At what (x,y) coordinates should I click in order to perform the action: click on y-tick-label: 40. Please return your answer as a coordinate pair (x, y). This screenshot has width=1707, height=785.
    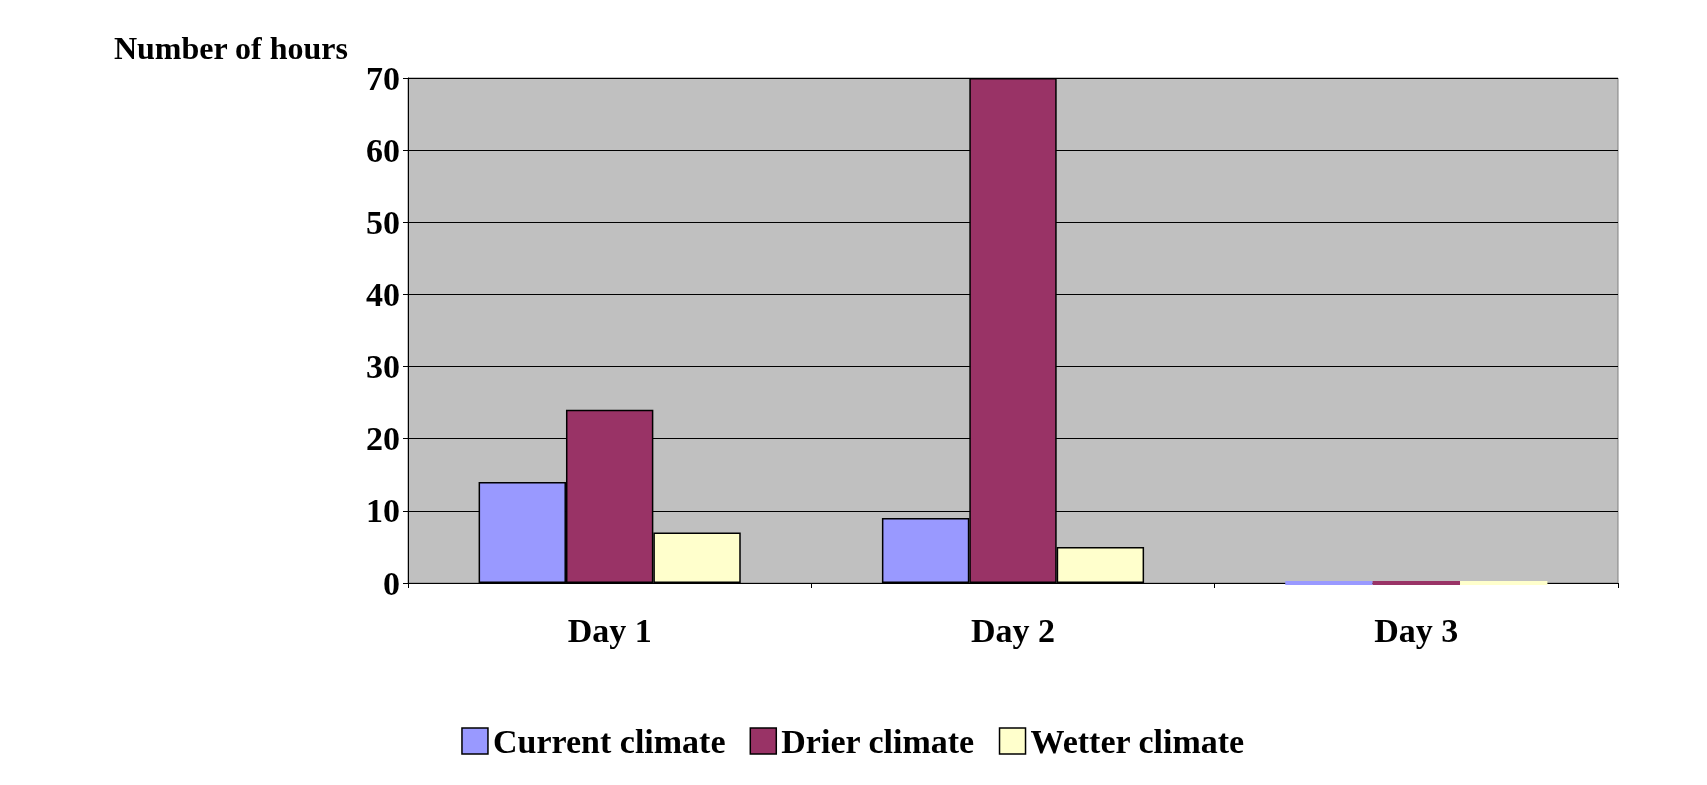
    Looking at the image, I should click on (383, 294).